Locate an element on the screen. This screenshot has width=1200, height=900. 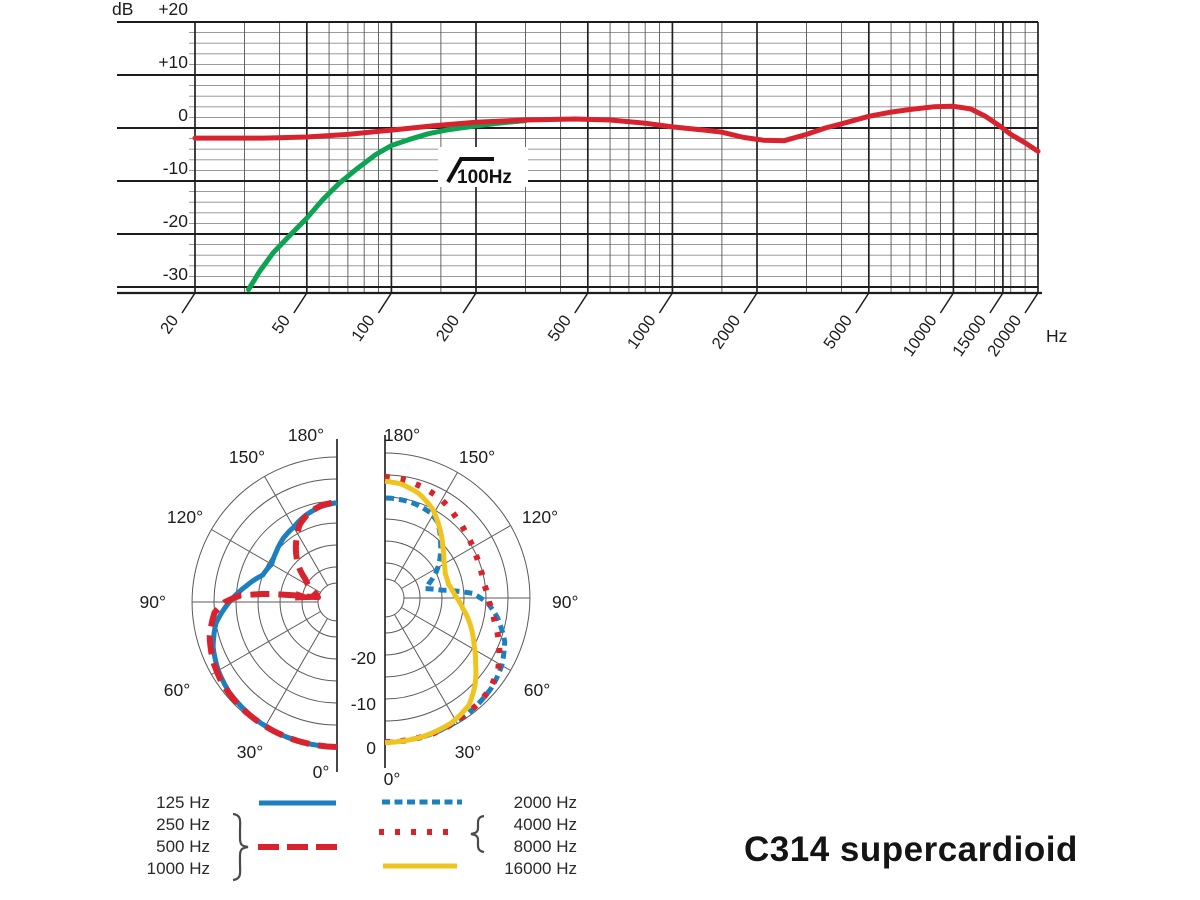
svg-text: 100Hz is located at coordinates (484, 177).